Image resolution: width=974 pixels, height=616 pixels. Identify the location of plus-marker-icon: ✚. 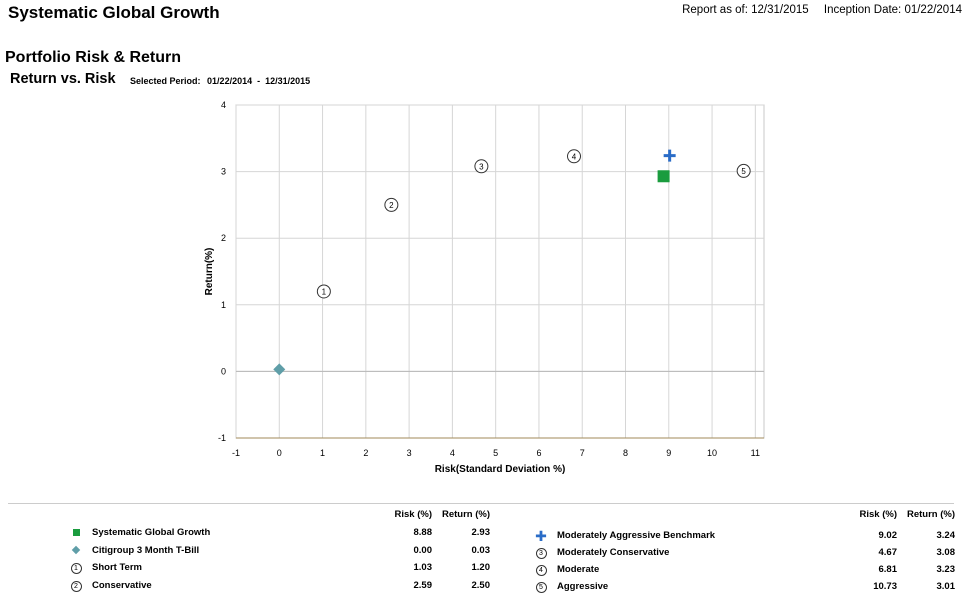
(541, 536).